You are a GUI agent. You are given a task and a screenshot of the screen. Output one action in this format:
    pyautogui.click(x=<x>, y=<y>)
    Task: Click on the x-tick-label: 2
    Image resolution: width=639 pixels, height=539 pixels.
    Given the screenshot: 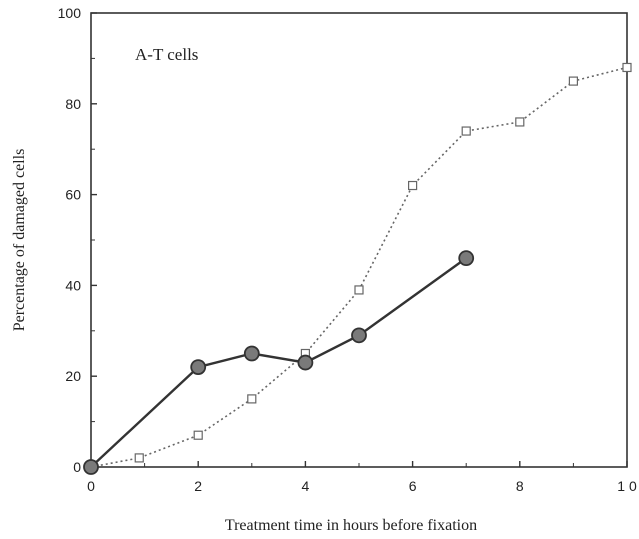 What is the action you would take?
    pyautogui.click(x=198, y=486)
    